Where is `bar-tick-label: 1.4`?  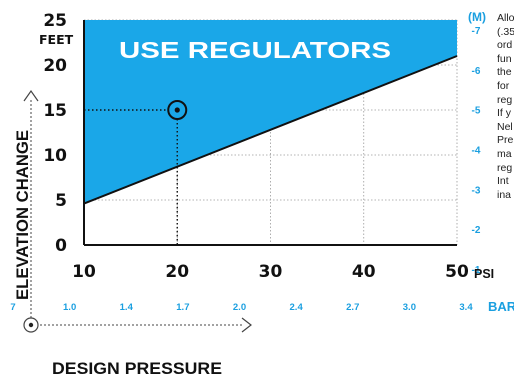 bar-tick-label: 1.4 is located at coordinates (127, 307).